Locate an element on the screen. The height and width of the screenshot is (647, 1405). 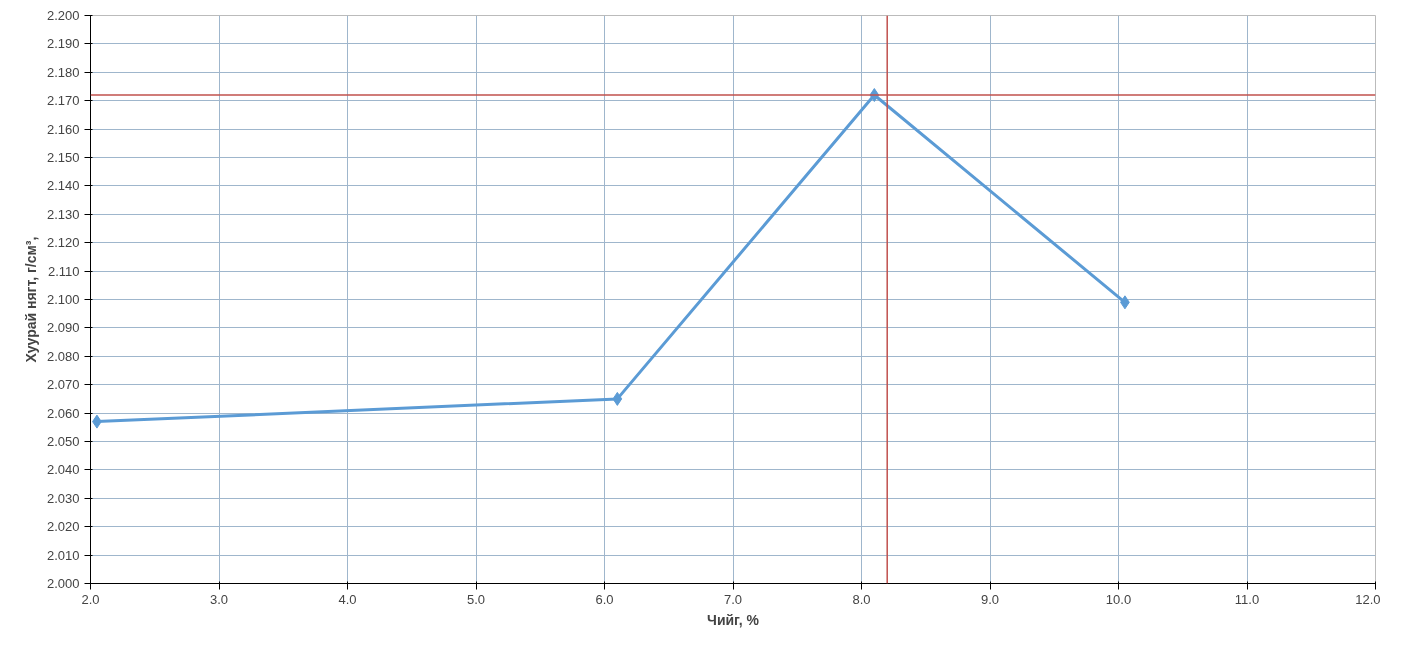
x-tick-label: 8.0 is located at coordinates (861, 599).